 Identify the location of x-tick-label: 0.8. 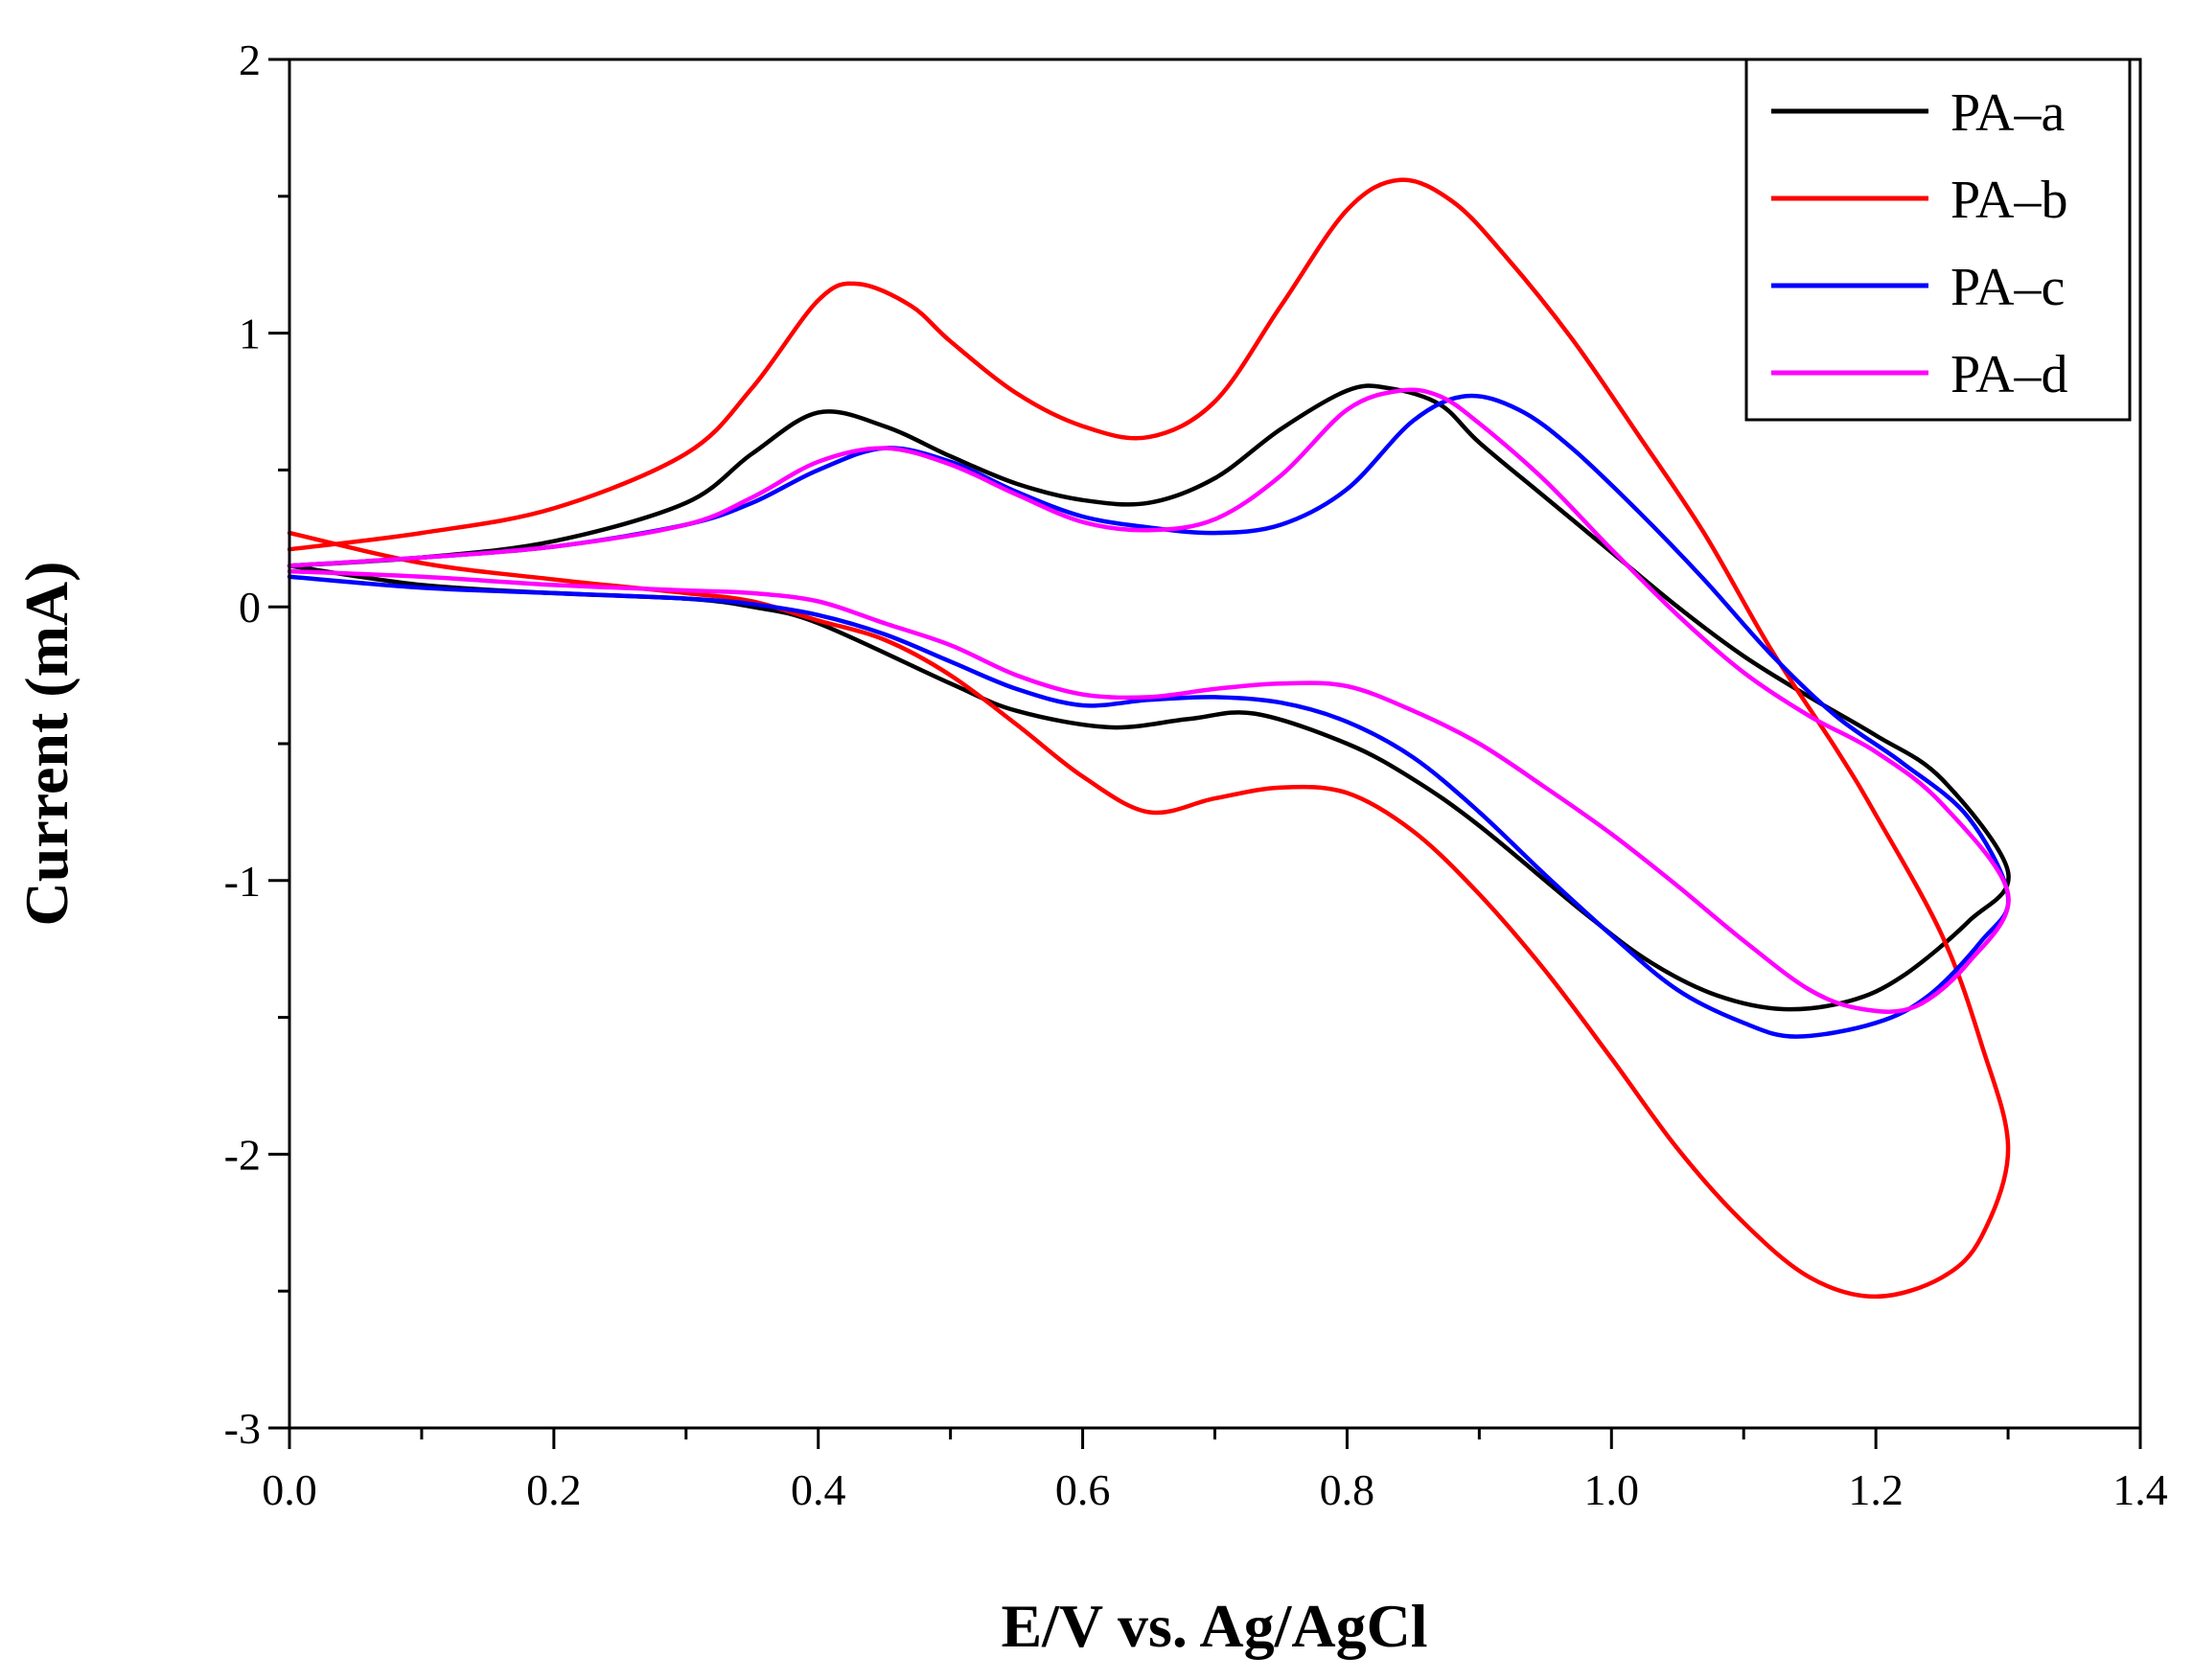
(1347, 1489).